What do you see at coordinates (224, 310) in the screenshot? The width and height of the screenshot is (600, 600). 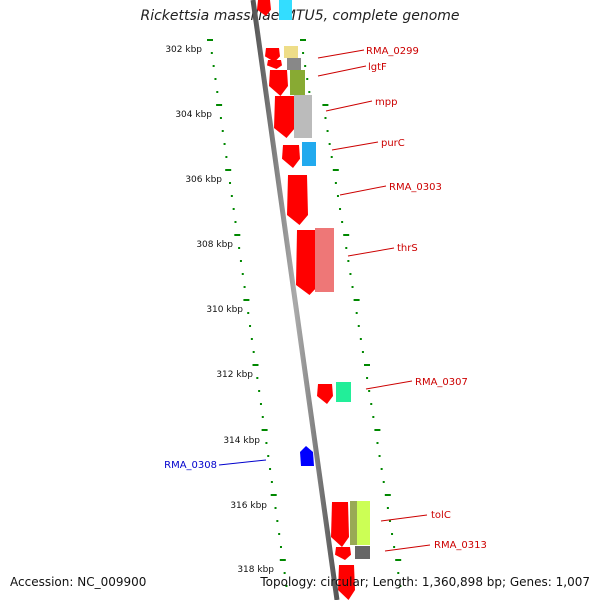 I see `scale-label: 310 kbp` at bounding box center [224, 310].